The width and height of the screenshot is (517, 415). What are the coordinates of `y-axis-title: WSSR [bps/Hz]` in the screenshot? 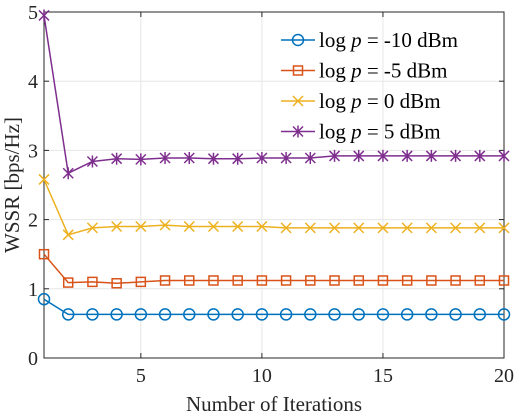 It's located at (12, 185).